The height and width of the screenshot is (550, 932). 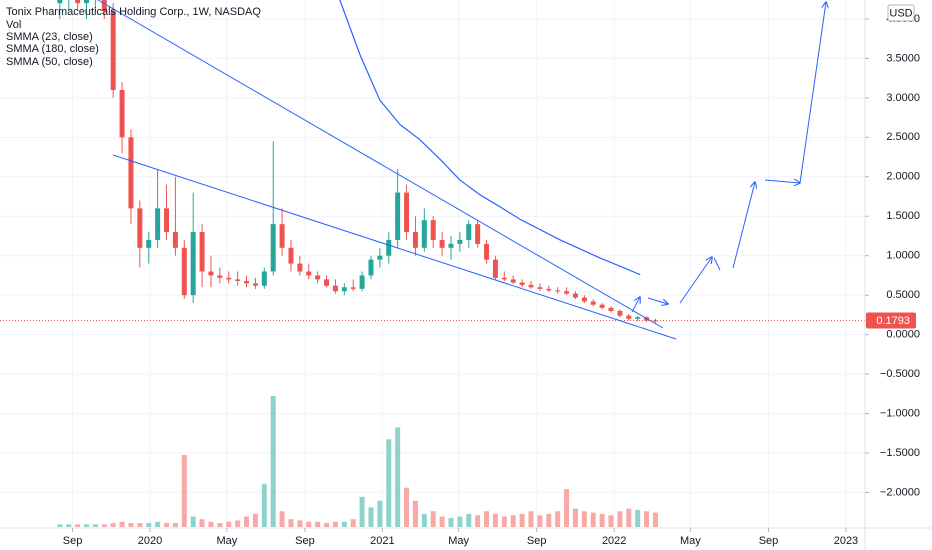 What do you see at coordinates (900, 374) in the screenshot?
I see `y-tick-label: −0.5000` at bounding box center [900, 374].